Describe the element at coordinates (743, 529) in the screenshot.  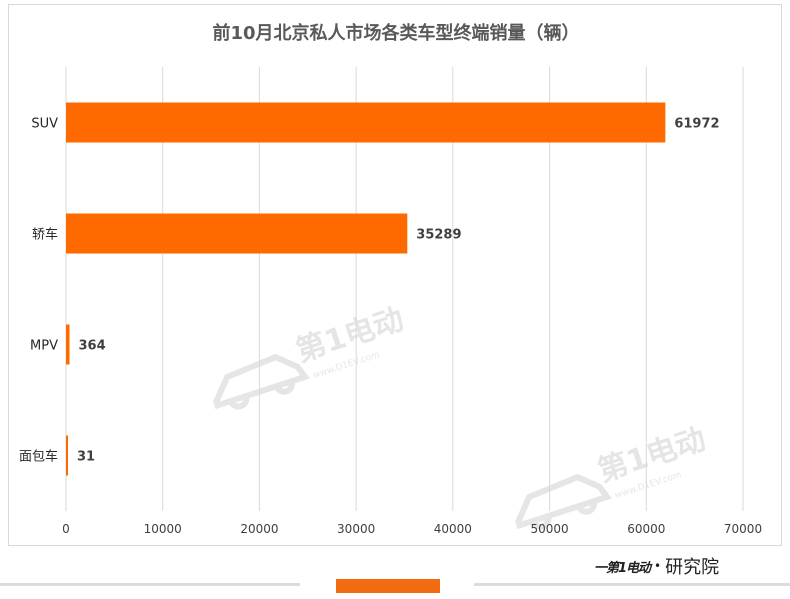
I see `x-tick-label: 70000` at that location.